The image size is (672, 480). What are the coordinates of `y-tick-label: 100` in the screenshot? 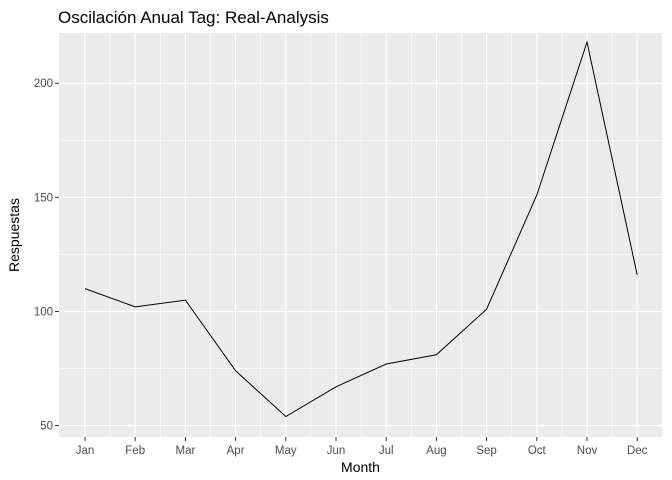 It's located at (43, 312).